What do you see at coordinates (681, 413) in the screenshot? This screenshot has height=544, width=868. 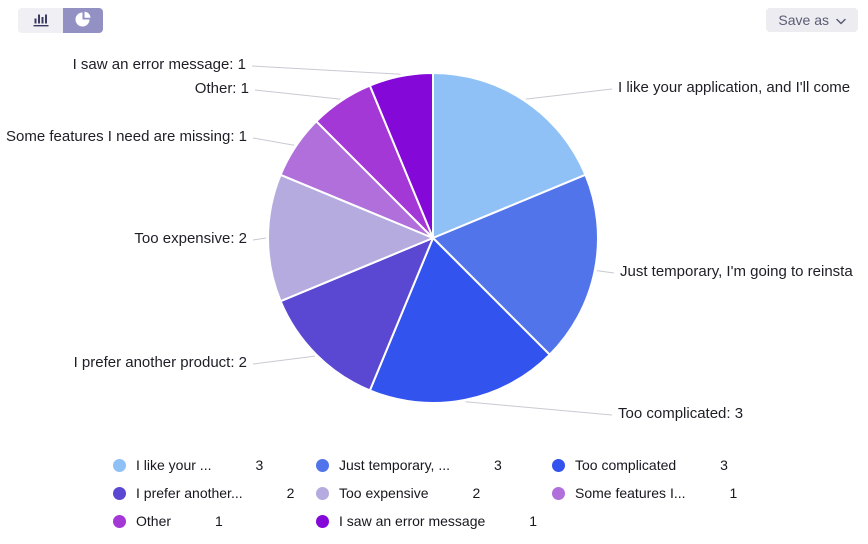 I see `pie-label-2: Too complicated: 3` at bounding box center [681, 413].